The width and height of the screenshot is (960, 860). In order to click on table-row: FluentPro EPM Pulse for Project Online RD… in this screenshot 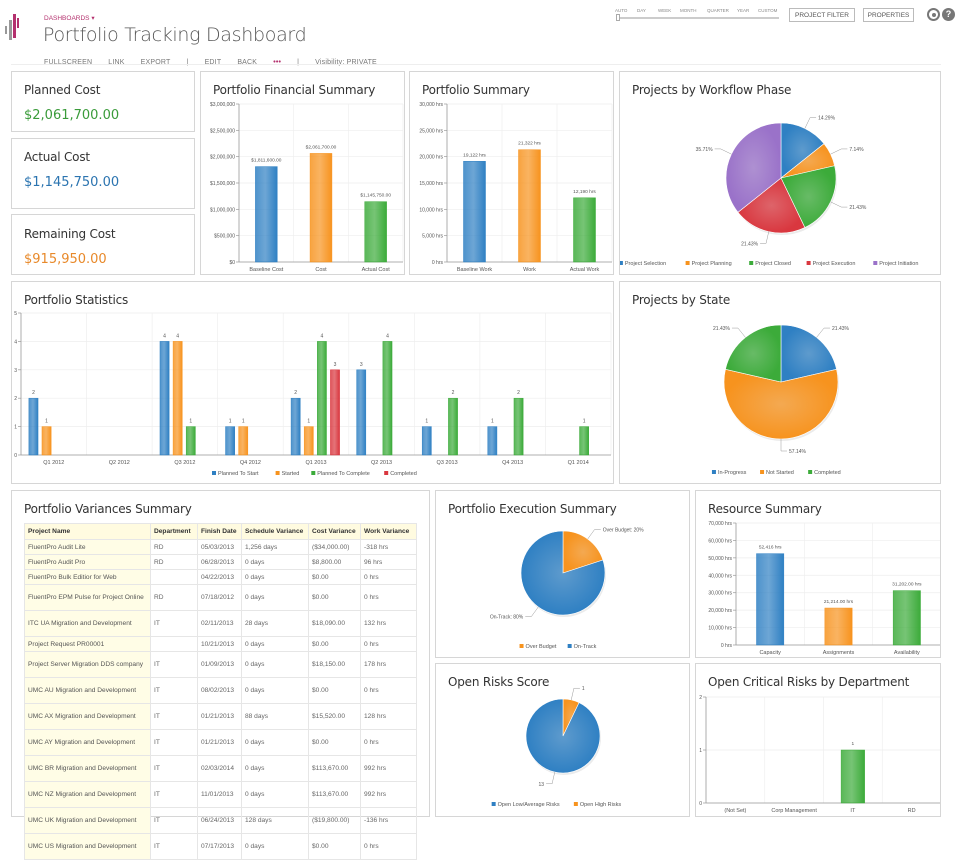, I will do `click(220, 597)`.